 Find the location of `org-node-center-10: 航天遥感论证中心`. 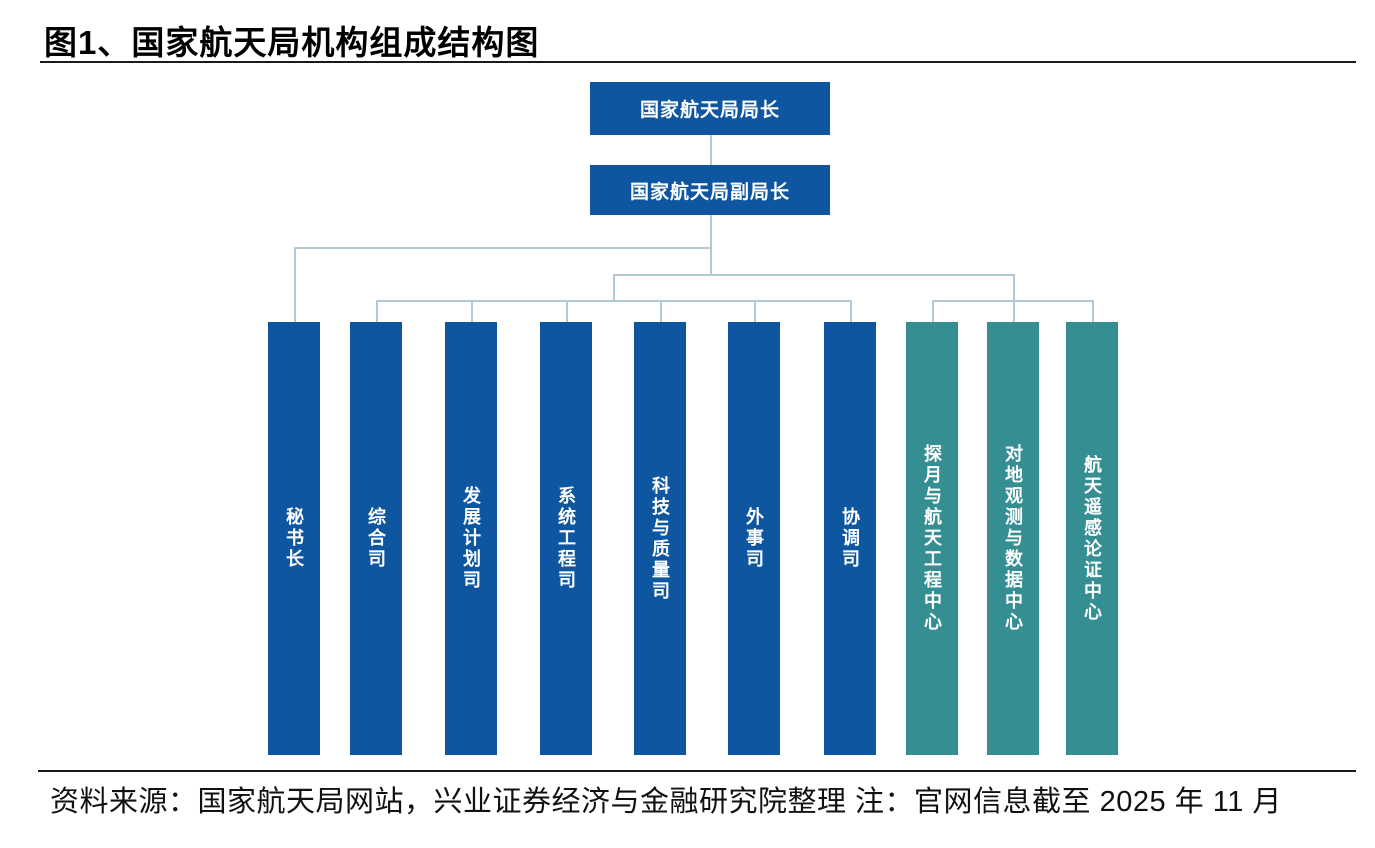

org-node-center-10: 航天遥感论证中心 is located at coordinates (1092, 538).